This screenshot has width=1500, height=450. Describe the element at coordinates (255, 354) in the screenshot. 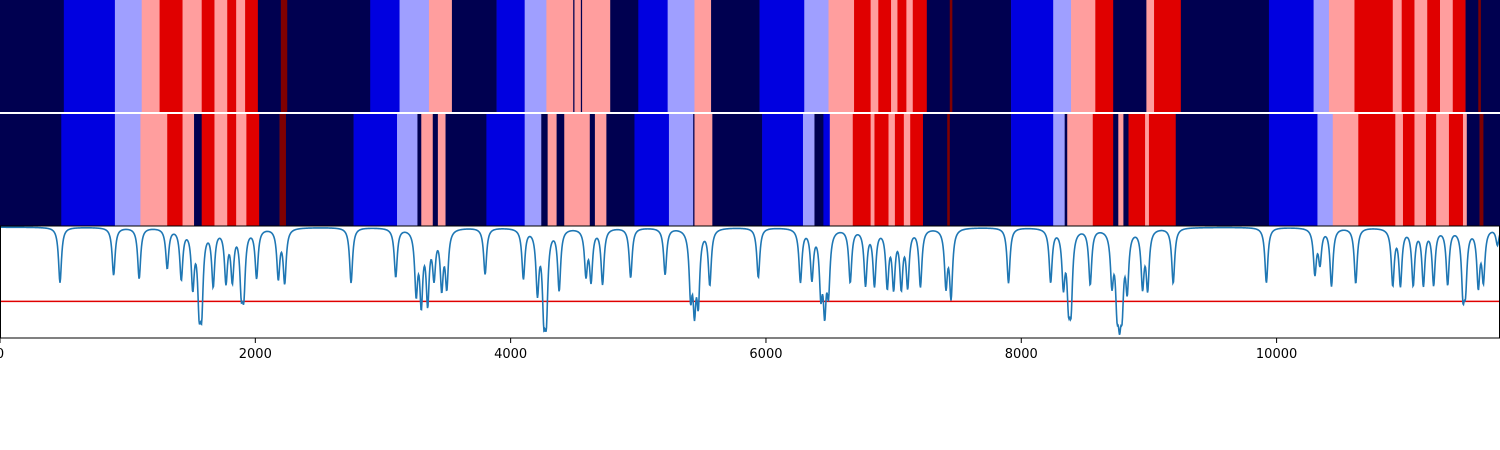

I see `x-tick-label: 2000` at that location.